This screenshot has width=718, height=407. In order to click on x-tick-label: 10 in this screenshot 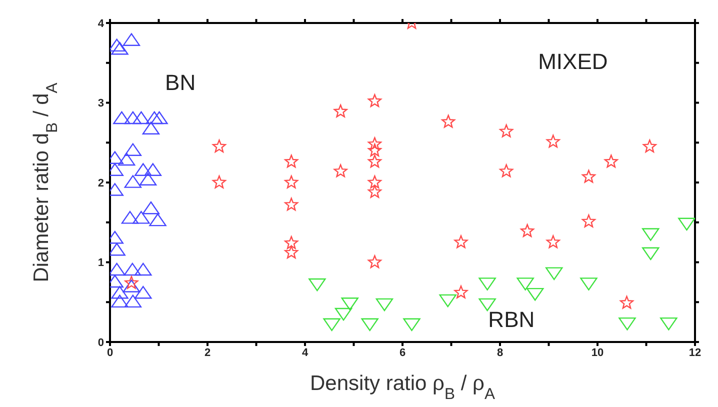, I will do `click(597, 352)`.